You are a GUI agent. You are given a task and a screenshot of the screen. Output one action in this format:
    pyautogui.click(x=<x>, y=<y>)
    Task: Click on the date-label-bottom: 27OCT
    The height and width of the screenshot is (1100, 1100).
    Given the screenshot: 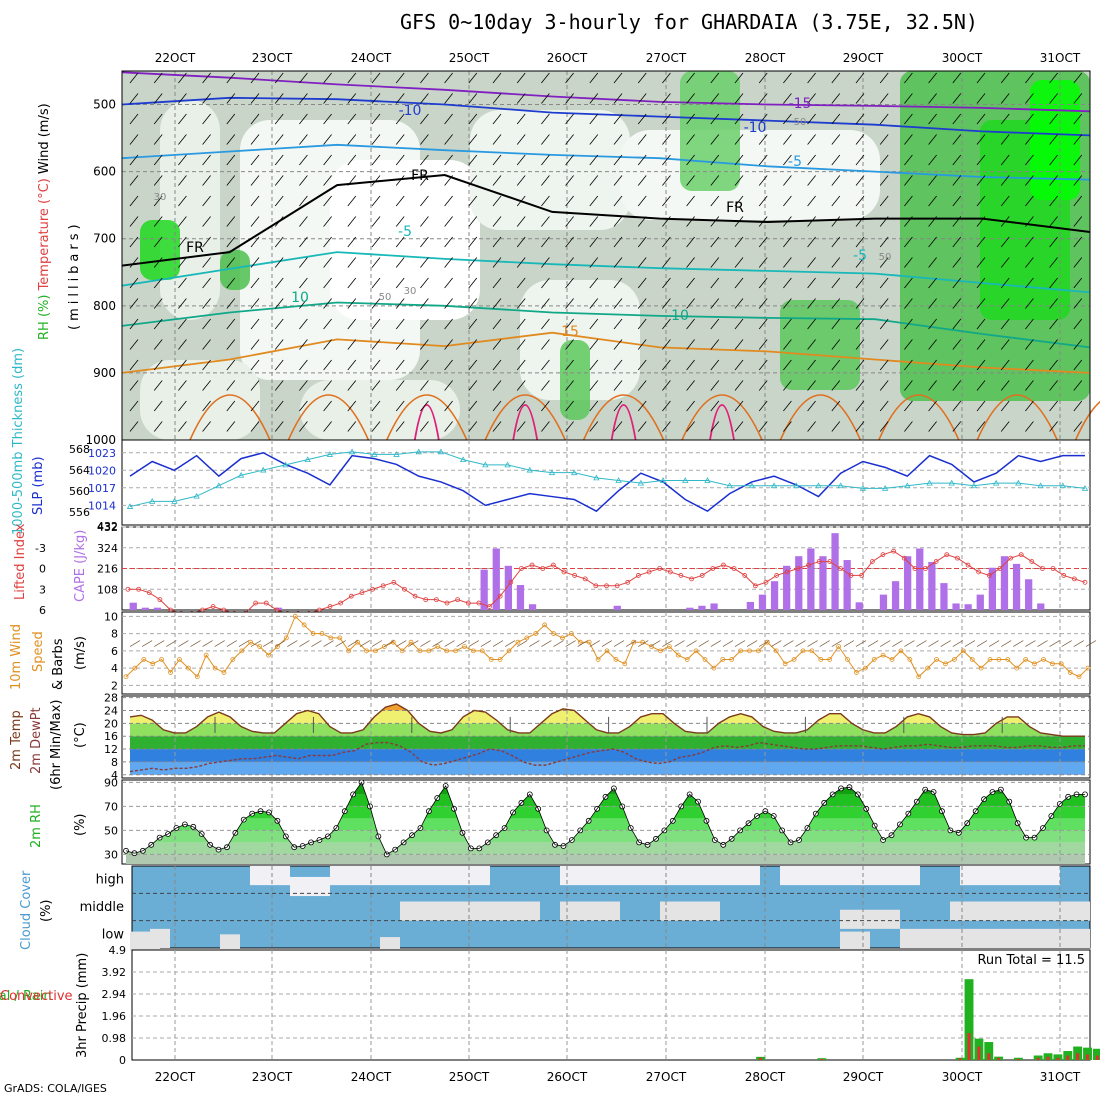 What is the action you would take?
    pyautogui.click(x=666, y=1077)
    